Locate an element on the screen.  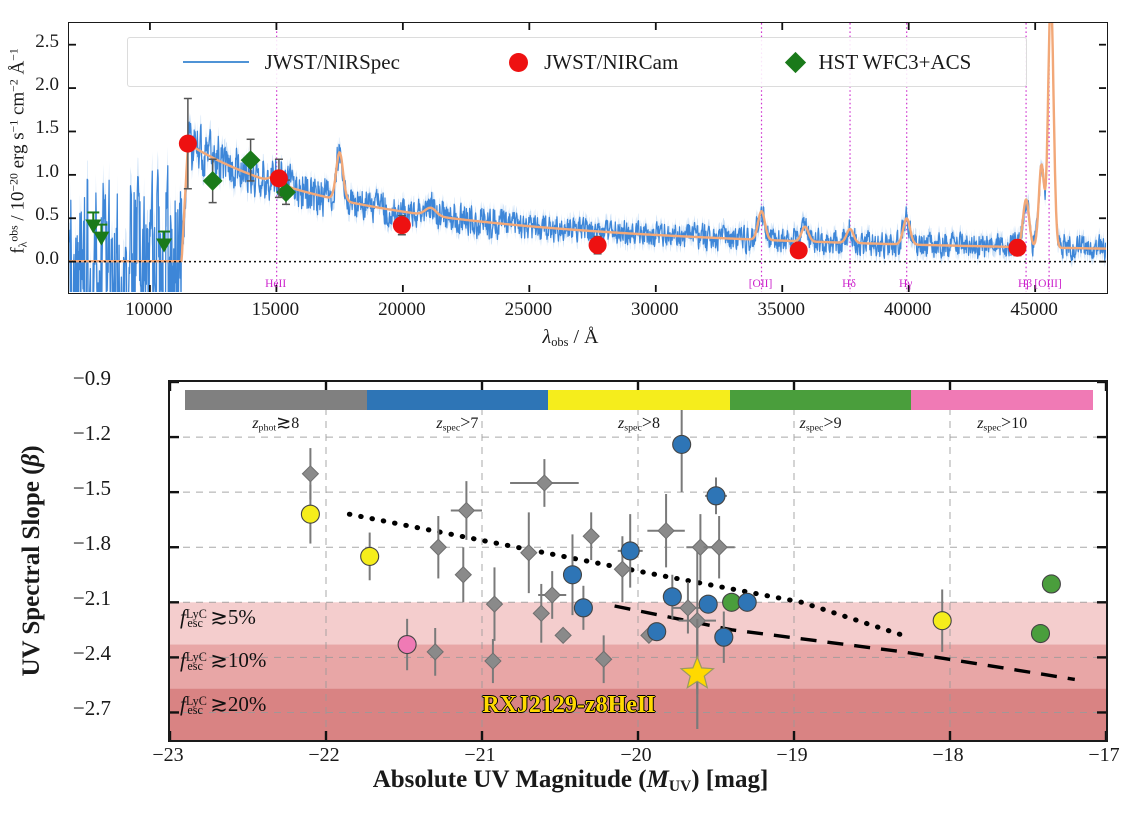
spectrum-y-tick: 1.5 is located at coordinates (47, 128).